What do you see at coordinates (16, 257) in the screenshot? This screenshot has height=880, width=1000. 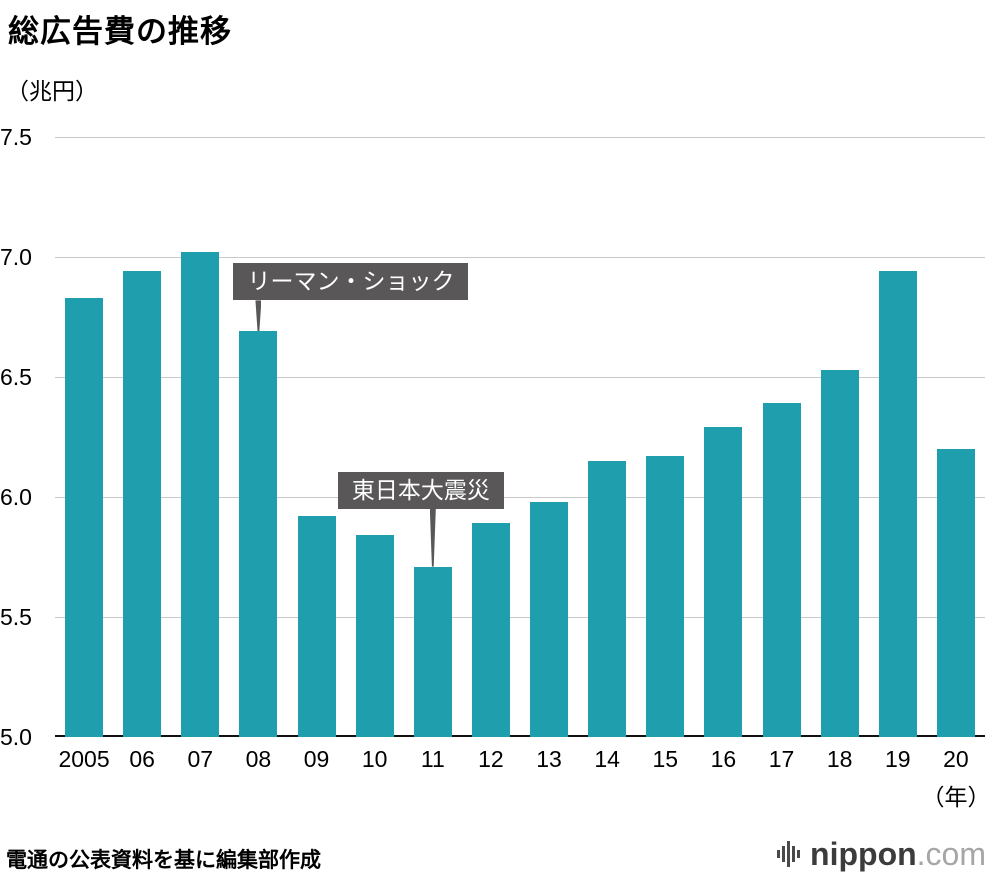 I see `y-tick-label: 7.0` at bounding box center [16, 257].